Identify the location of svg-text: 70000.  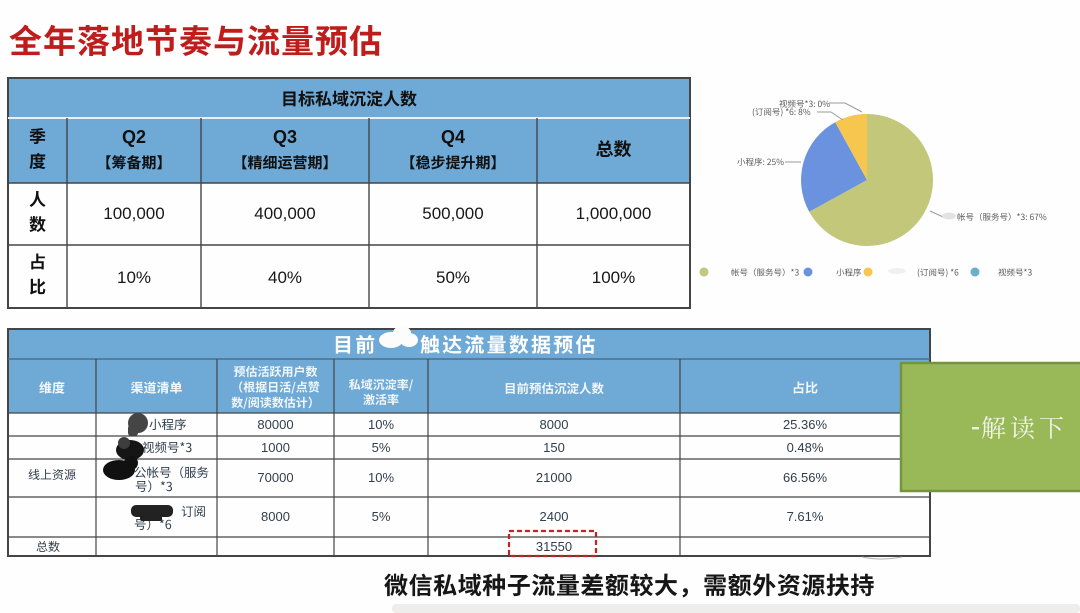
(275, 477).